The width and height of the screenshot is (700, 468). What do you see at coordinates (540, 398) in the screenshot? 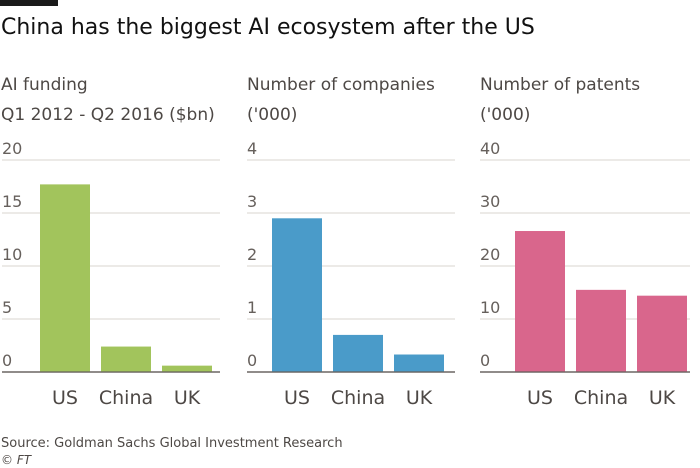
I see `panel-3-category-label: US` at bounding box center [540, 398].